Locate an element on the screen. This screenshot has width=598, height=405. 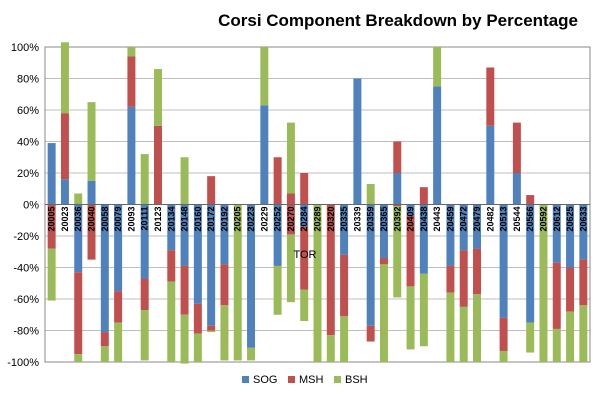
x-tick-label: 20459 is located at coordinates (450, 219).